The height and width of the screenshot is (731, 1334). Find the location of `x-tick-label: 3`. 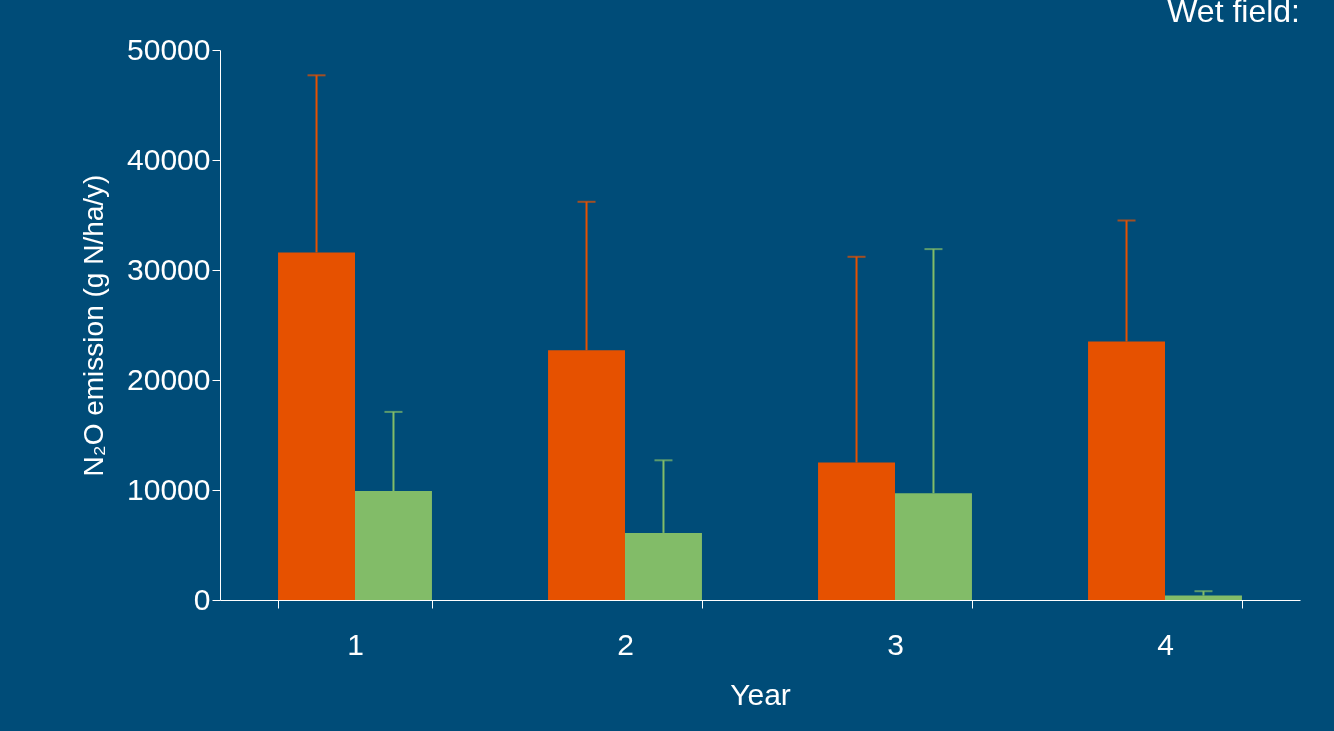

x-tick-label: 3 is located at coordinates (895, 644).